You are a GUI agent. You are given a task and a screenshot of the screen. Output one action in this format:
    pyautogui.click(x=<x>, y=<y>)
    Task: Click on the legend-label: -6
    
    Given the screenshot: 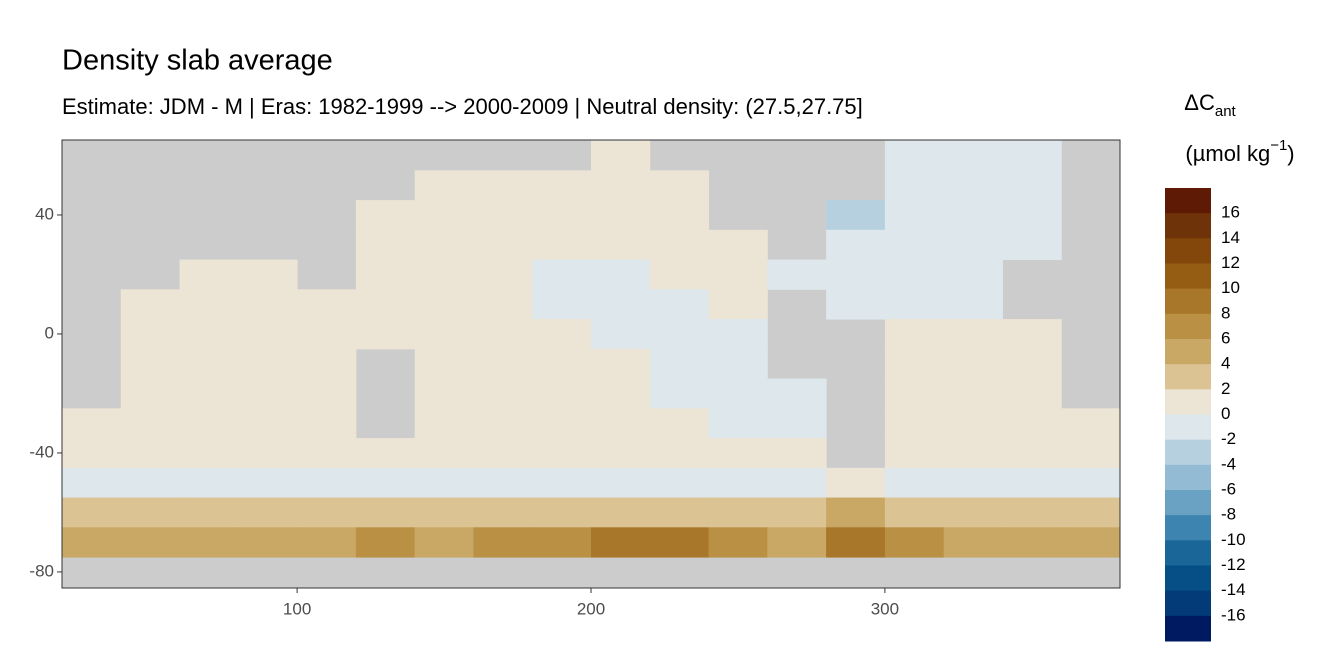 What is the action you would take?
    pyautogui.click(x=1228, y=488)
    